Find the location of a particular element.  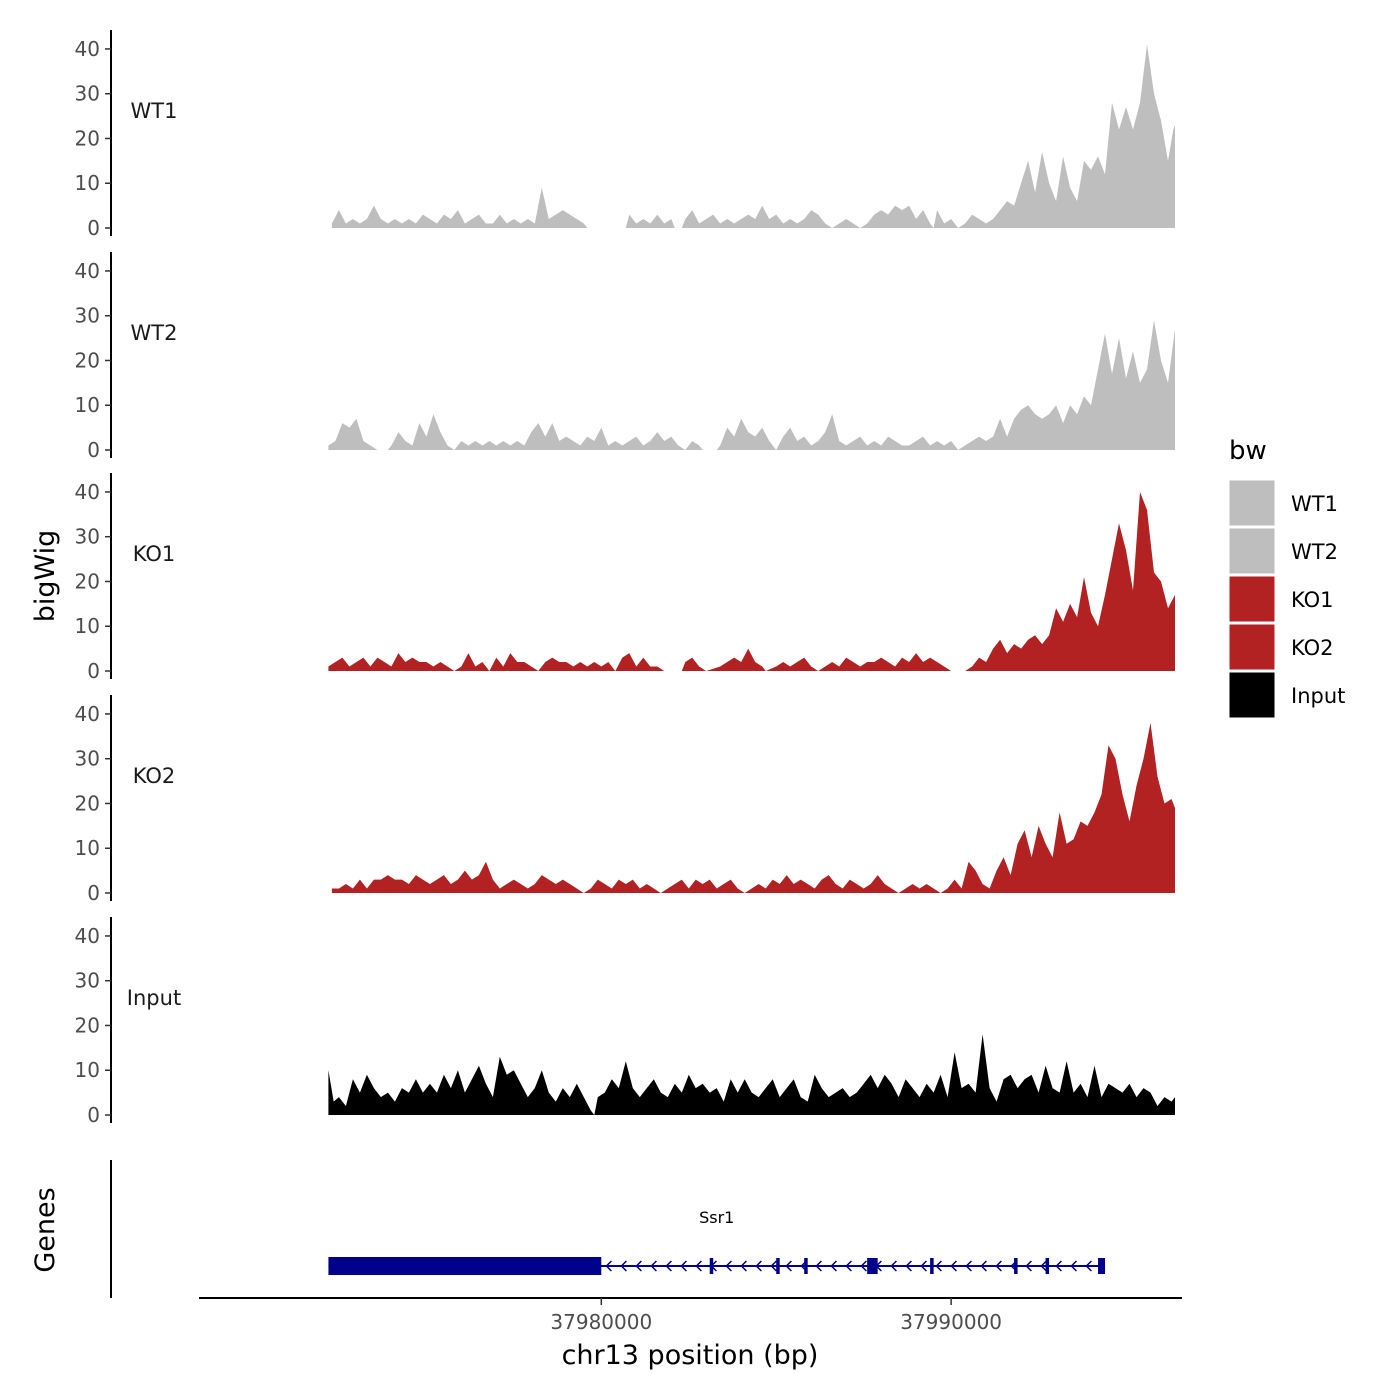

gene-name-label: Ssr1 is located at coordinates (716, 1217).